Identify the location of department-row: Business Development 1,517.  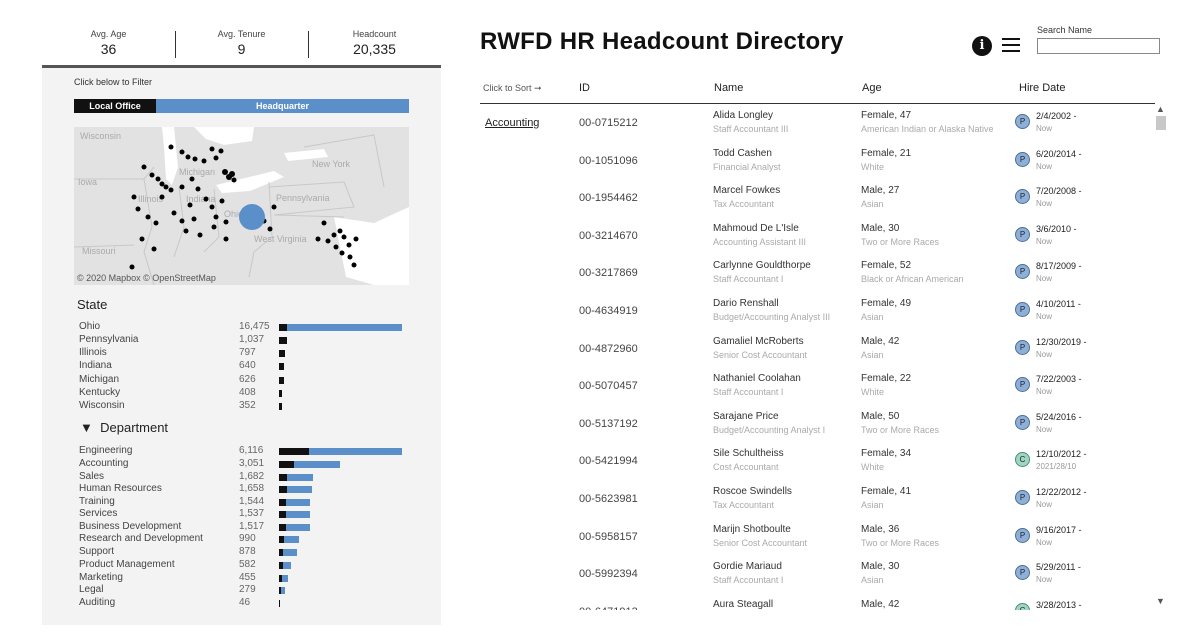
(244, 527).